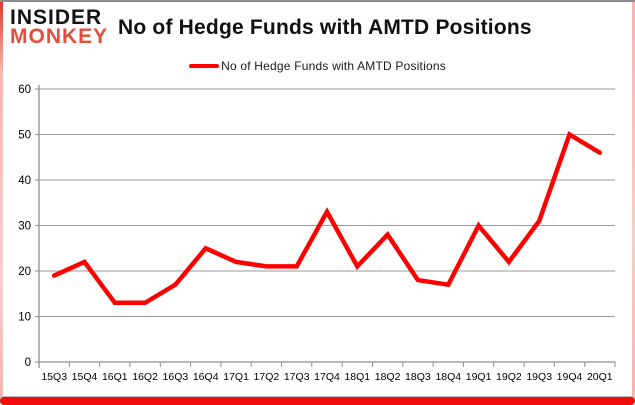  I want to click on x-axis-tick-label: 16Q2, so click(145, 377).